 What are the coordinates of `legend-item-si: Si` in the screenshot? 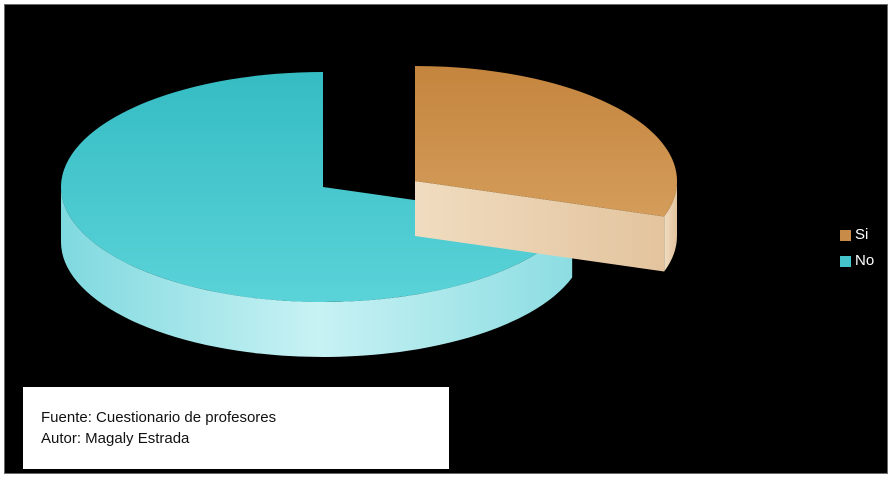 It's located at (857, 235).